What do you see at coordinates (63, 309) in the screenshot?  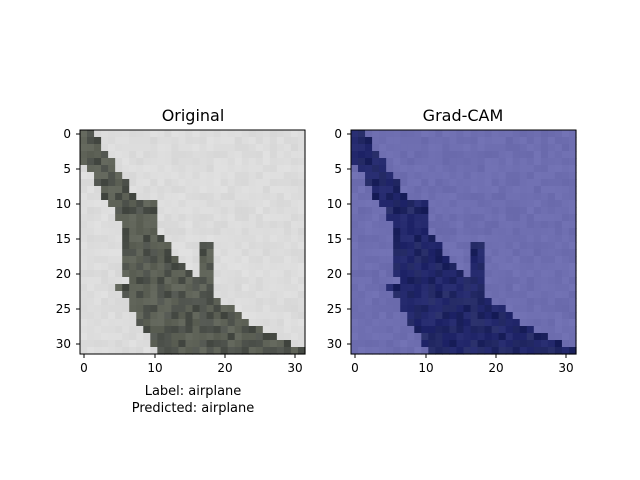 I see `y-tick-label: 25` at bounding box center [63, 309].